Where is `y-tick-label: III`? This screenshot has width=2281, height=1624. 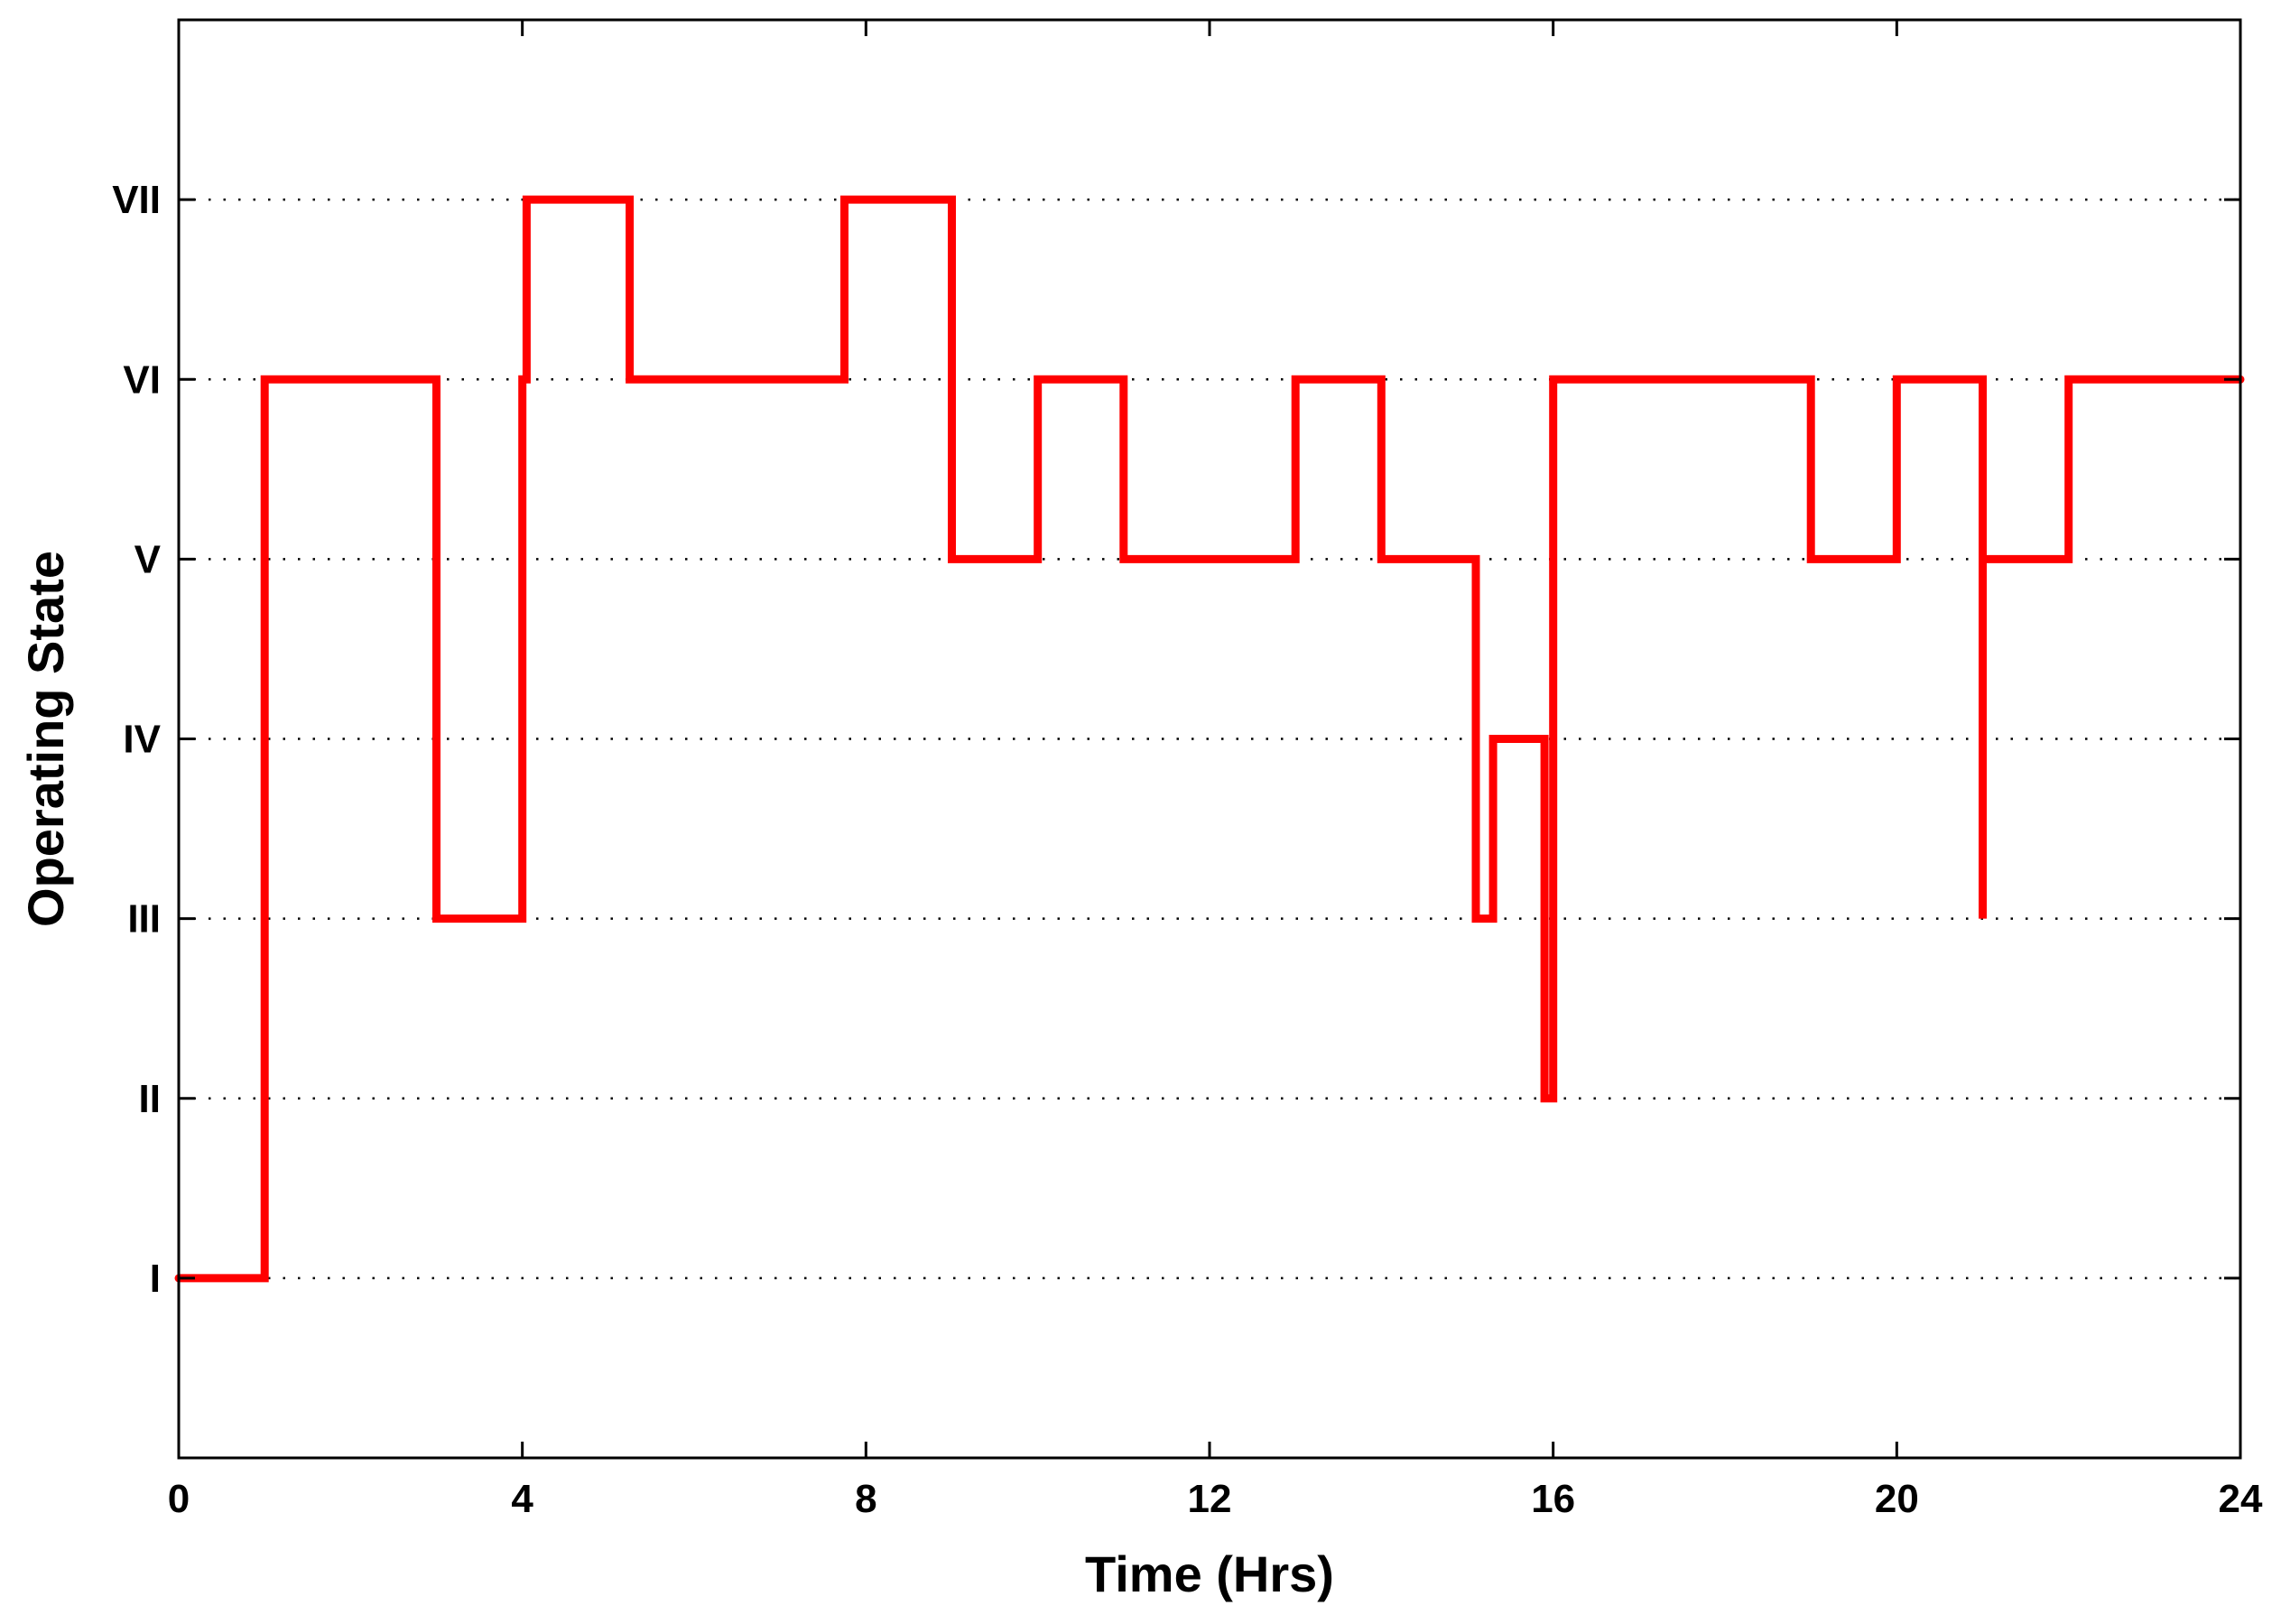
y-tick-label: III is located at coordinates (144, 920).